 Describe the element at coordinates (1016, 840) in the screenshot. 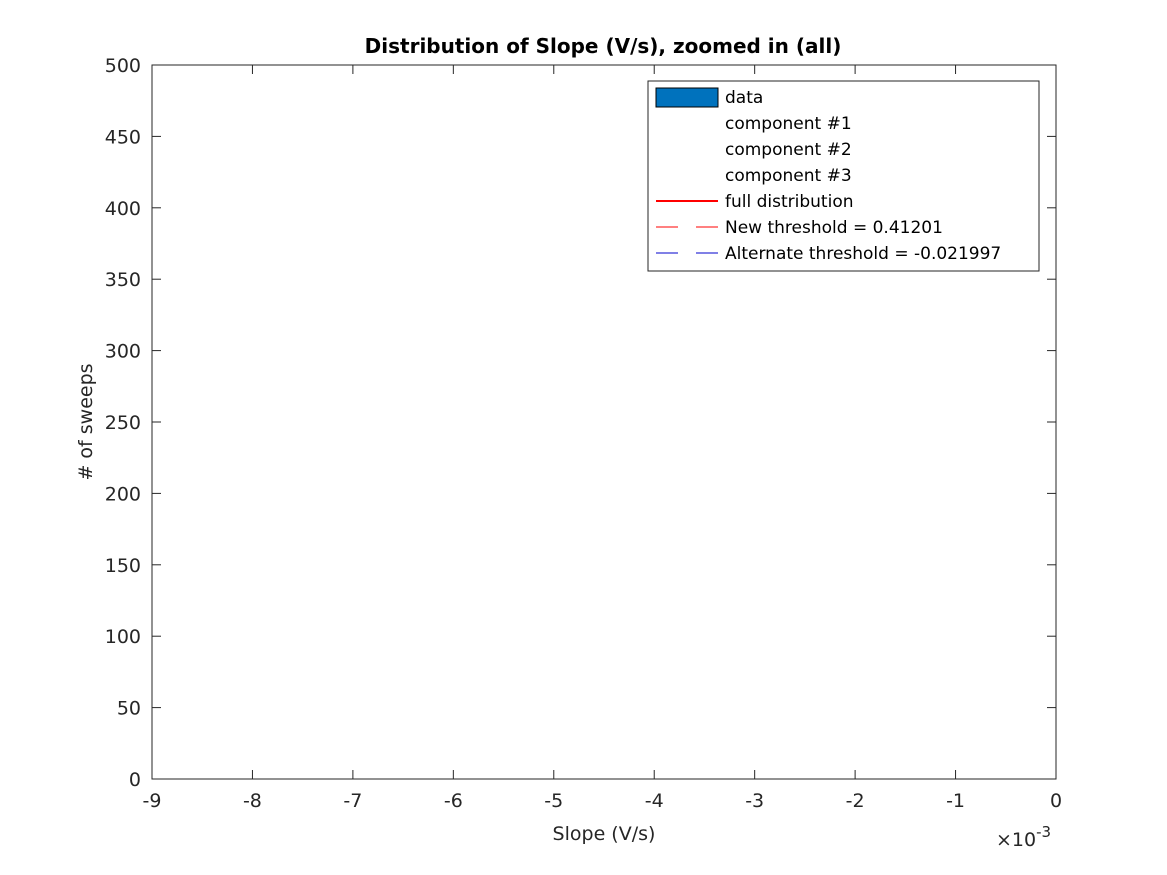

I see `x-axis-exponent-base: ×10` at that location.